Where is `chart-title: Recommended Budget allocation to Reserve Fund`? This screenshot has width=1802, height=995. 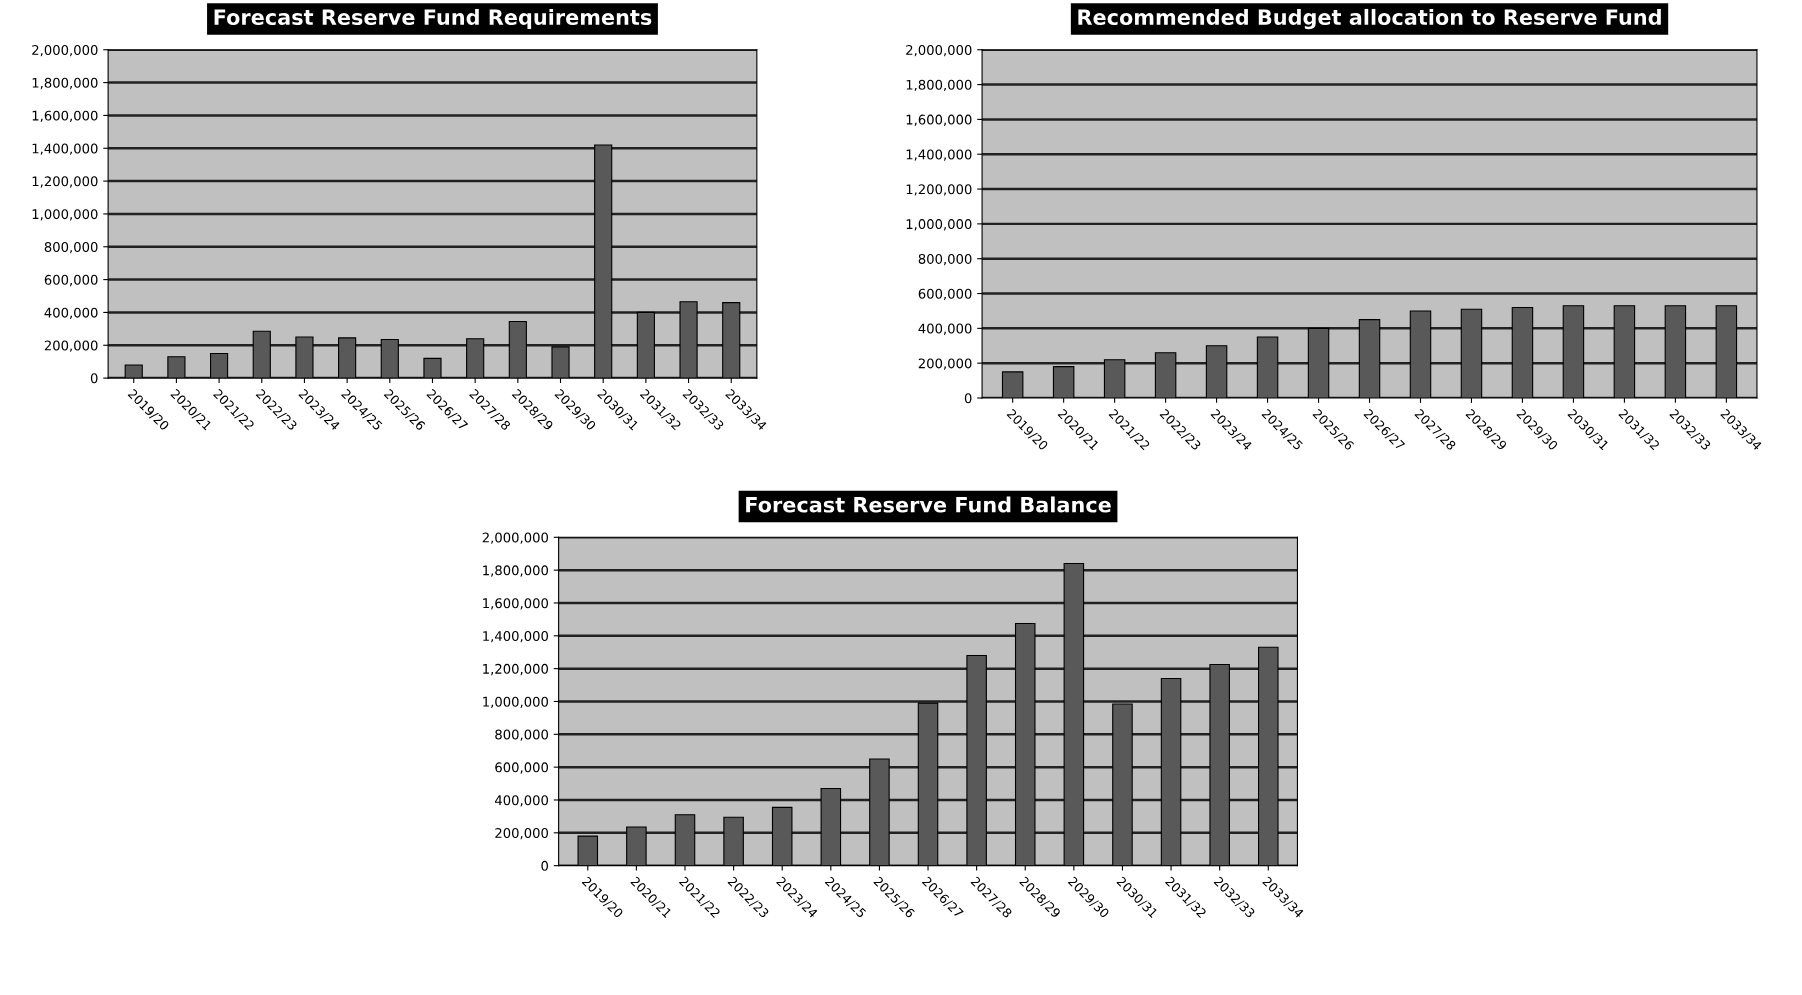
chart-title: Recommended Budget allocation to Reserve Fund is located at coordinates (1369, 19).